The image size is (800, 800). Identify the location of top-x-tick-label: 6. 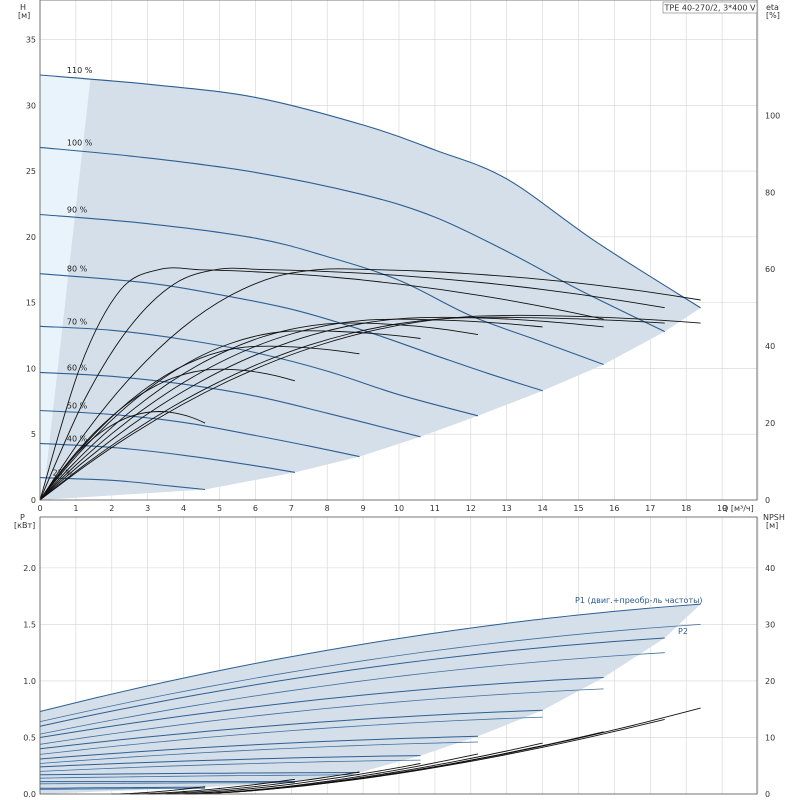
(255, 508).